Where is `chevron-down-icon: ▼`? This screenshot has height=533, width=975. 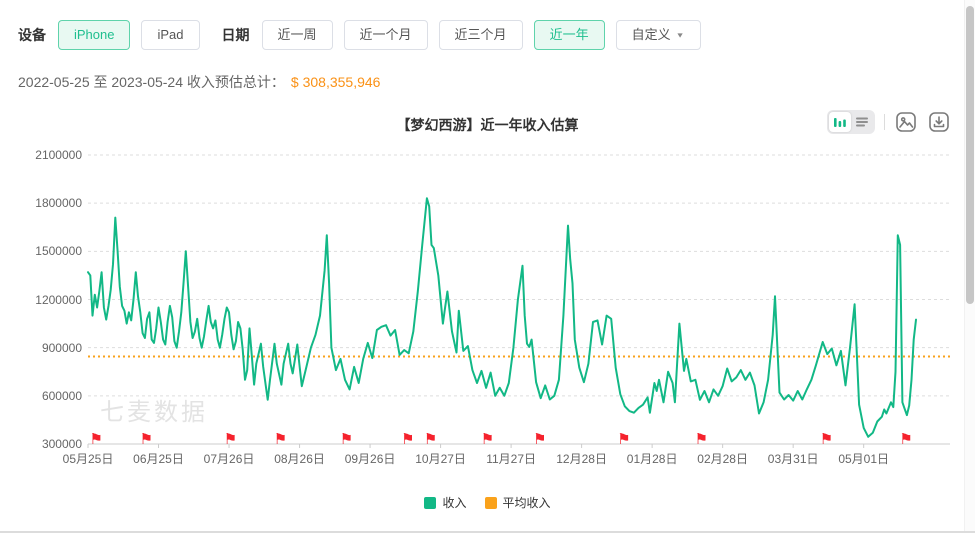
chevron-down-icon: ▼ is located at coordinates (680, 35).